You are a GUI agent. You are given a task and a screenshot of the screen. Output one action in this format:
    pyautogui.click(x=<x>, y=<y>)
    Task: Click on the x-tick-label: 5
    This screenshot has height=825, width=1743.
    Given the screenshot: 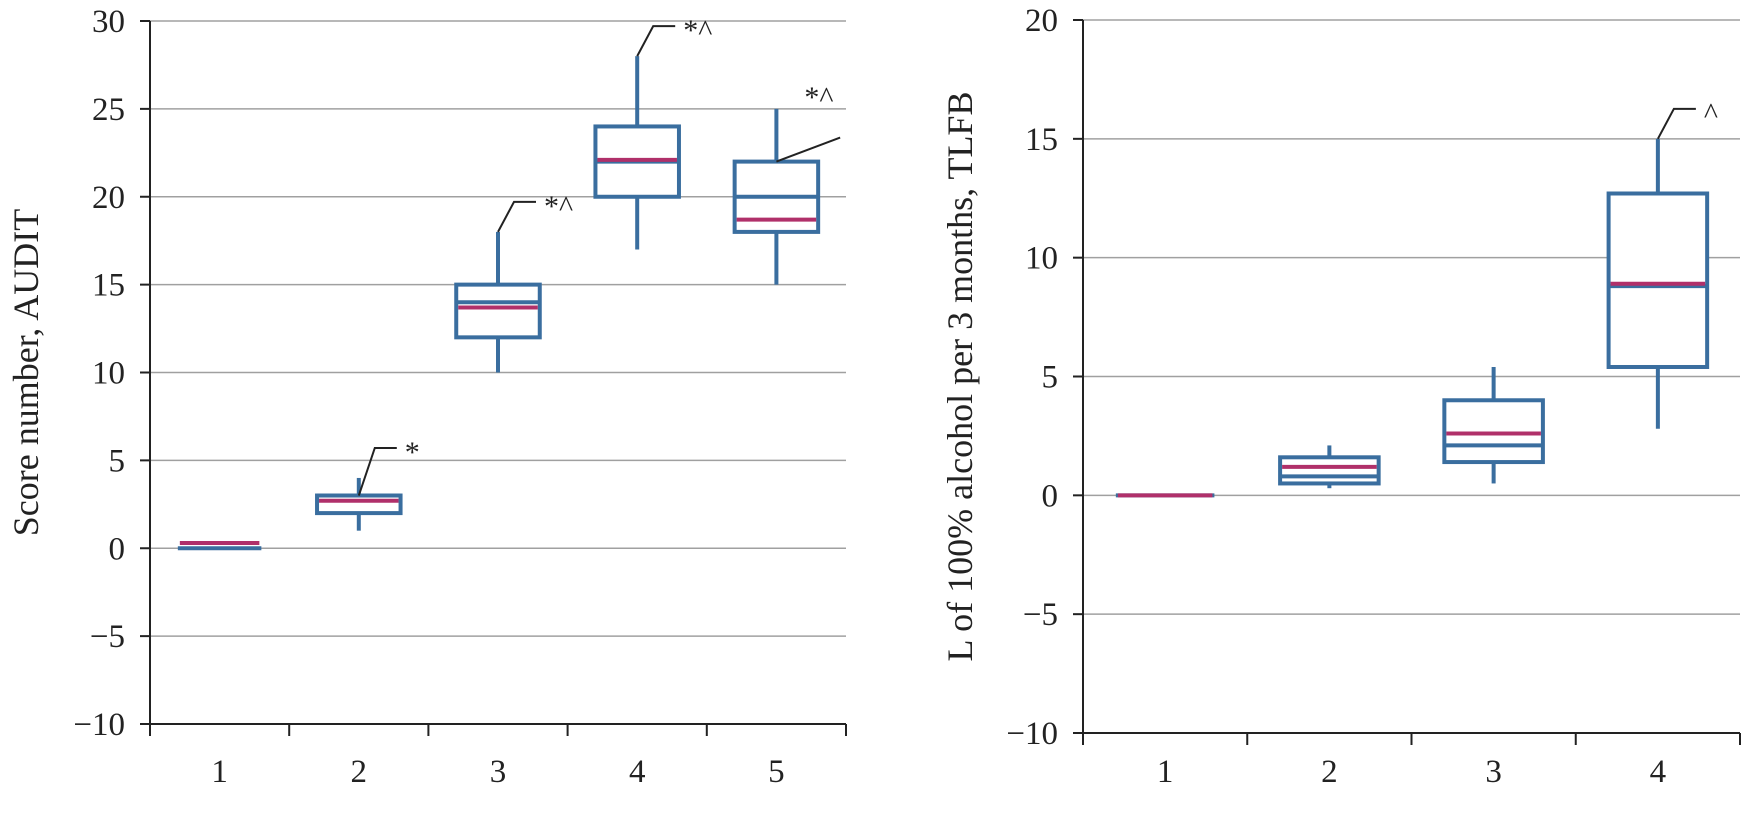 What is the action you would take?
    pyautogui.click(x=776, y=772)
    